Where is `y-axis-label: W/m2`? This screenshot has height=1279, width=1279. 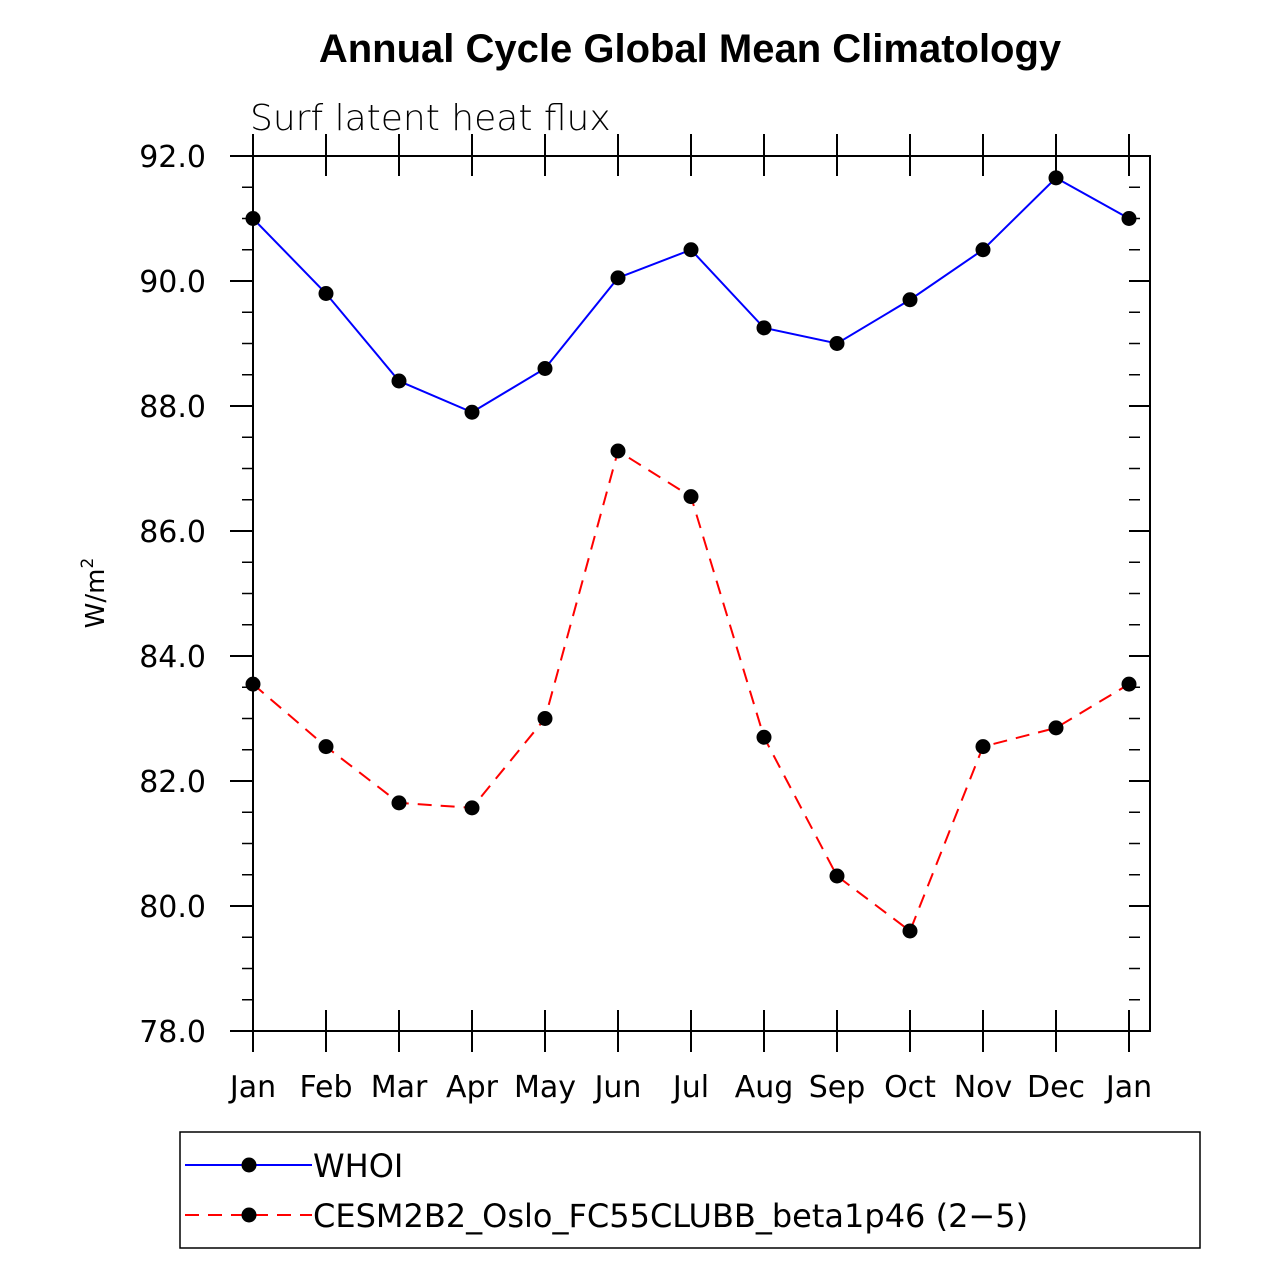
y-axis-label: W/m2 is located at coordinates (94, 593).